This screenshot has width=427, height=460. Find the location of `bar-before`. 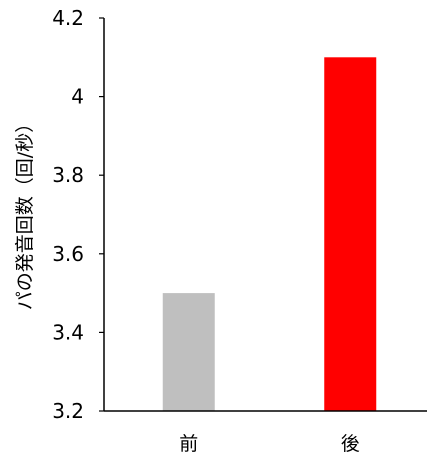

bar-before is located at coordinates (188, 352).